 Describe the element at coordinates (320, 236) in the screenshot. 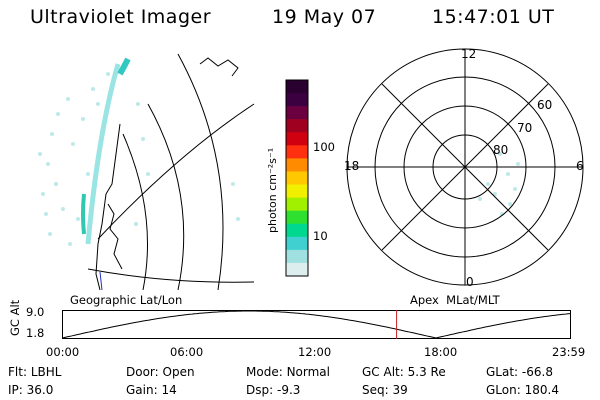

I see `colorbar-tick-10: 10` at that location.